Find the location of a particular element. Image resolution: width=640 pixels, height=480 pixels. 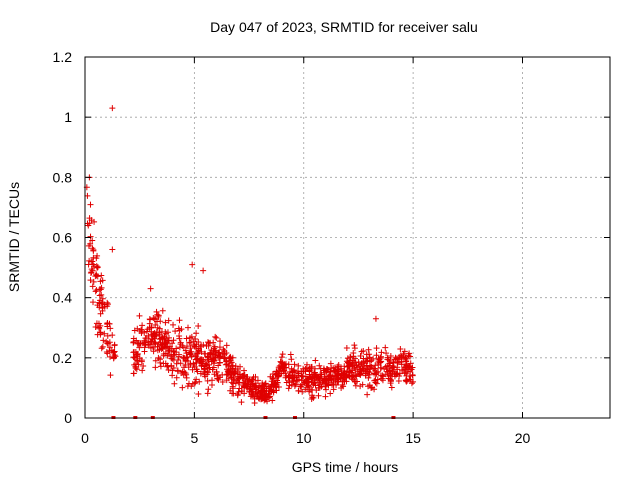

y-axis-label: SRMTID / TECUs is located at coordinates (14, 237).